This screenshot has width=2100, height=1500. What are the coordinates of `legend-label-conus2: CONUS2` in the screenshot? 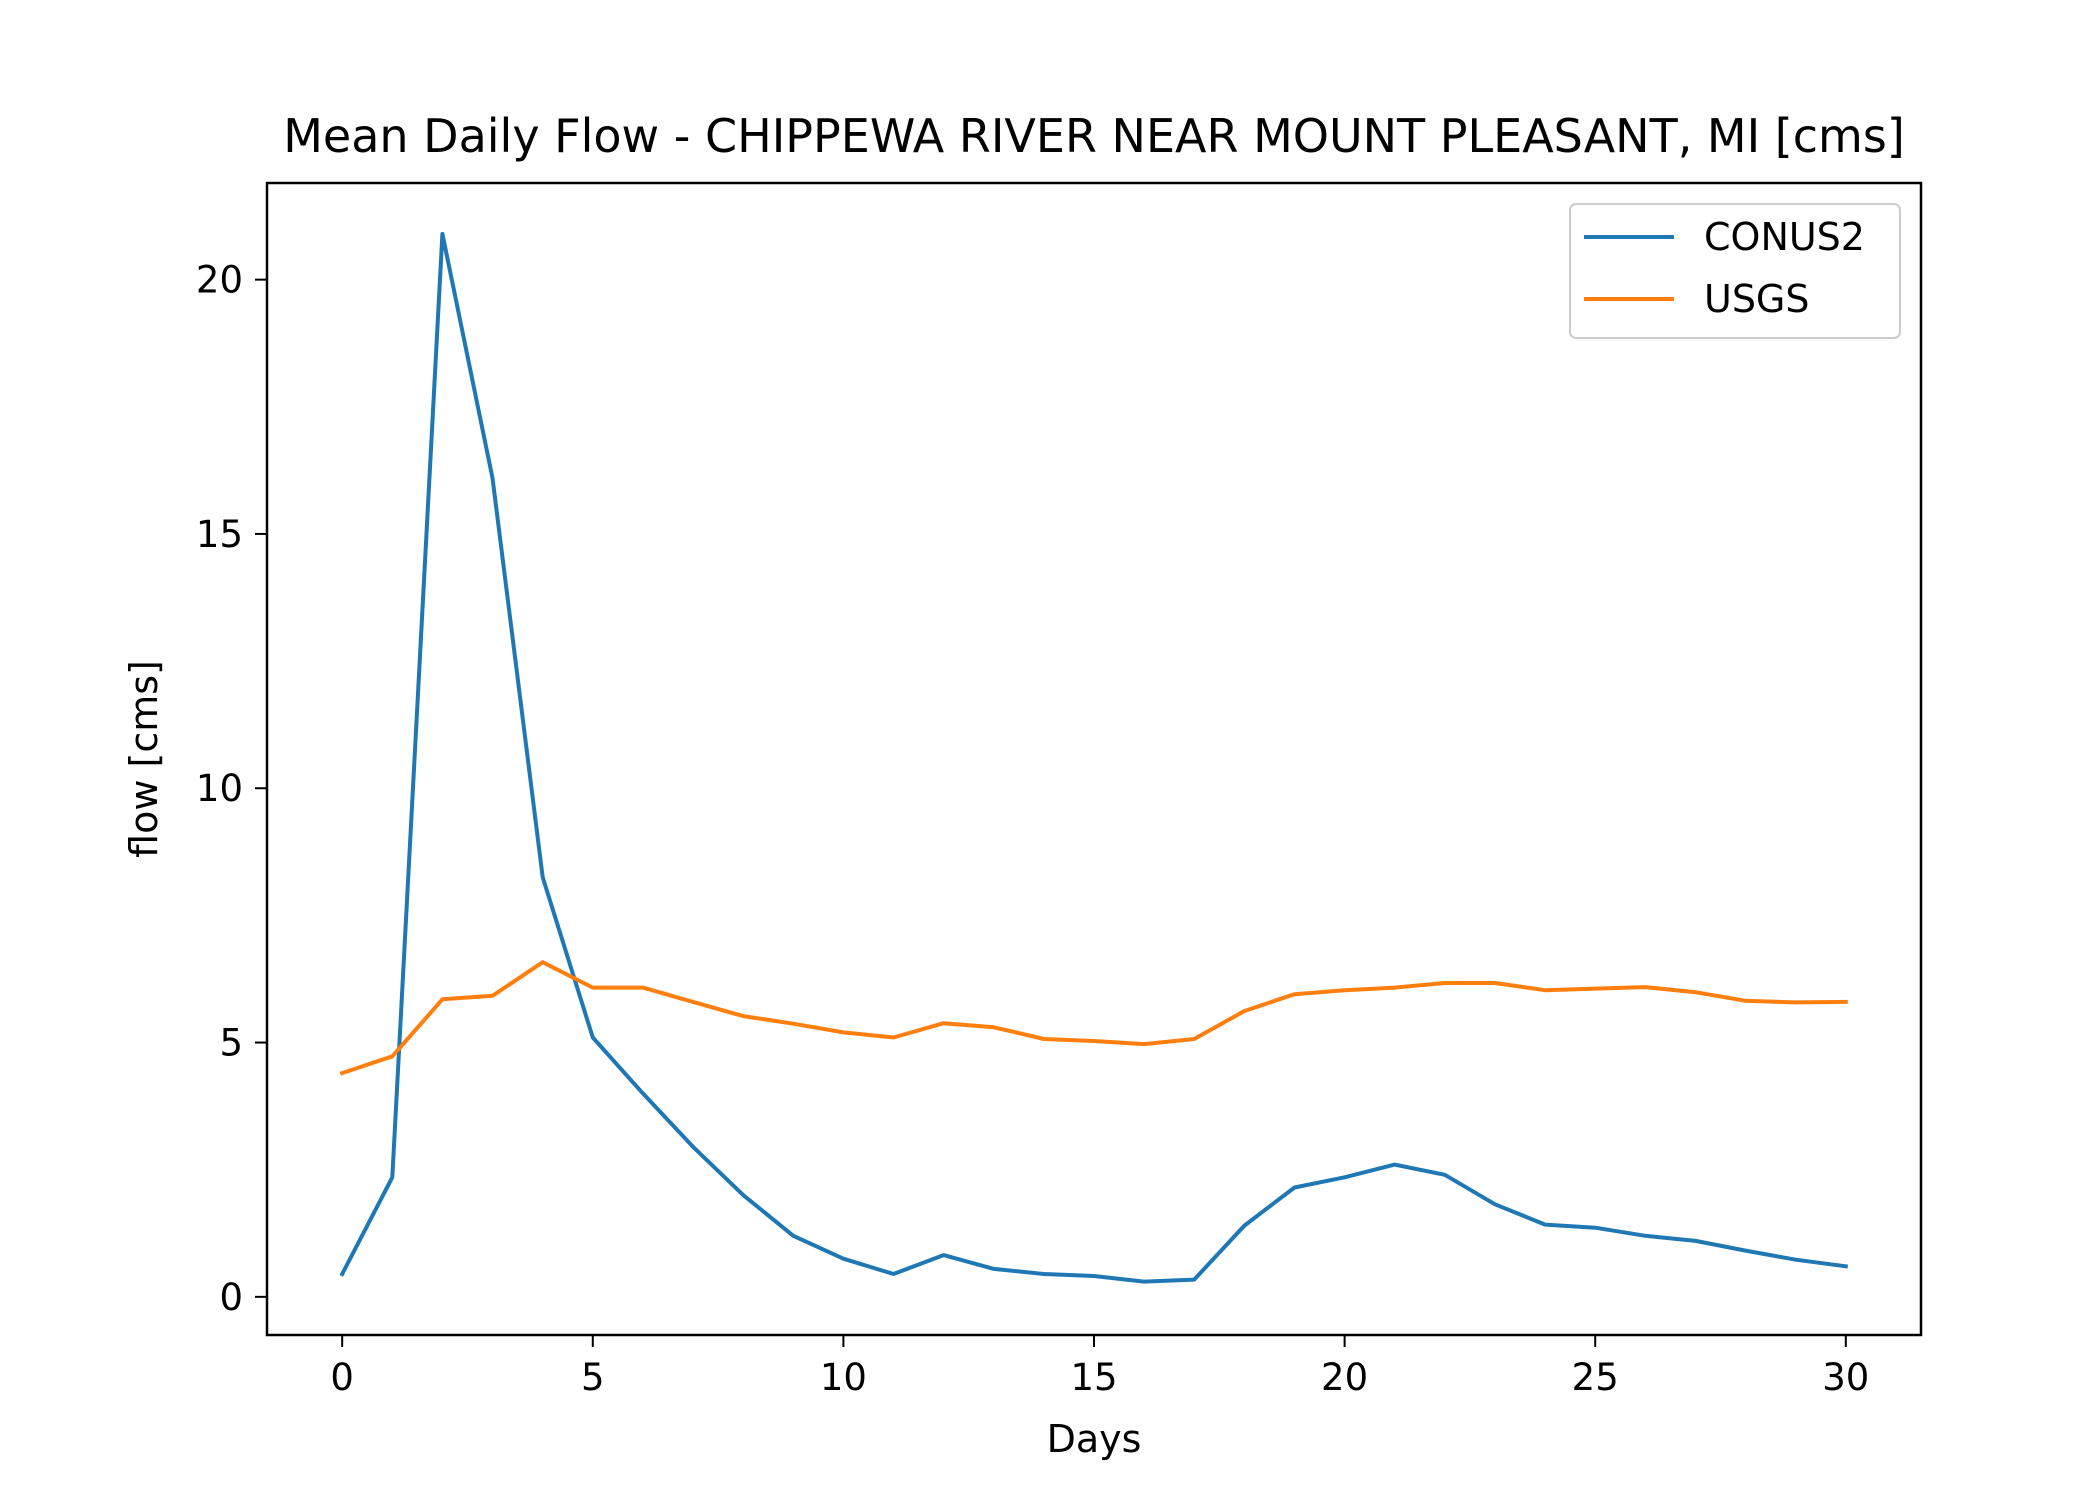 It's located at (1784, 237).